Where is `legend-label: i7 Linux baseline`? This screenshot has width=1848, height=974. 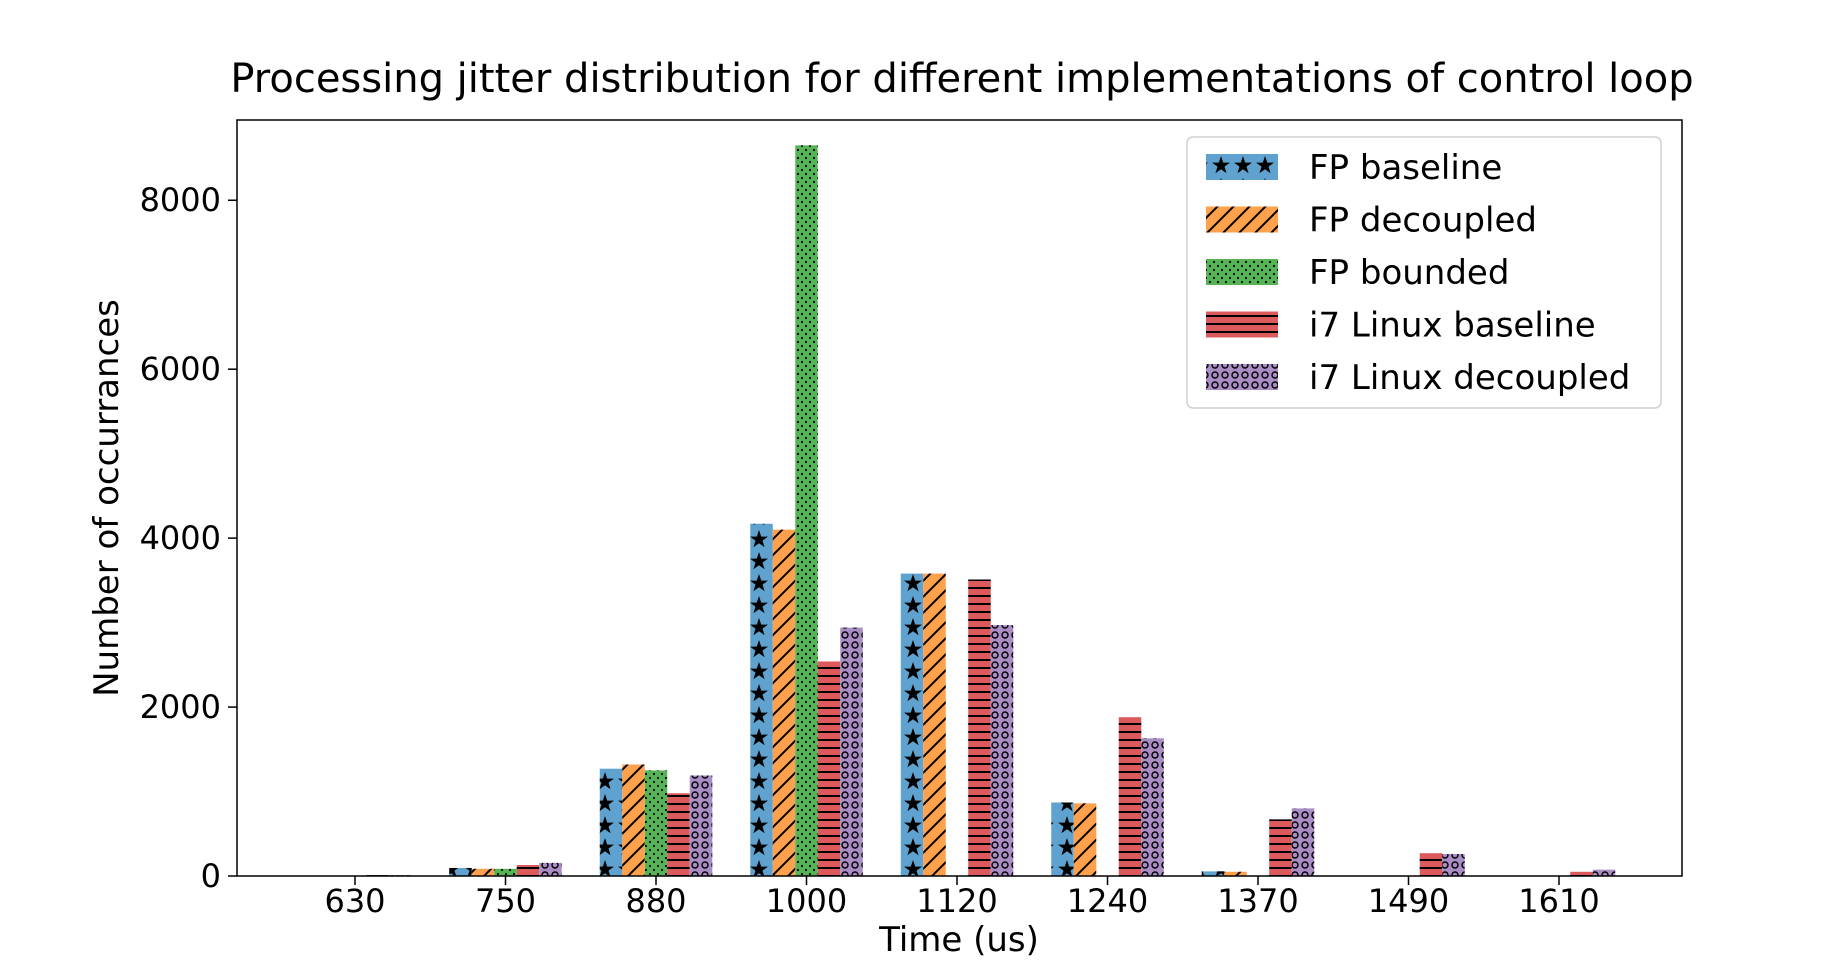
legend-label: i7 Linux baseline is located at coordinates (1452, 326).